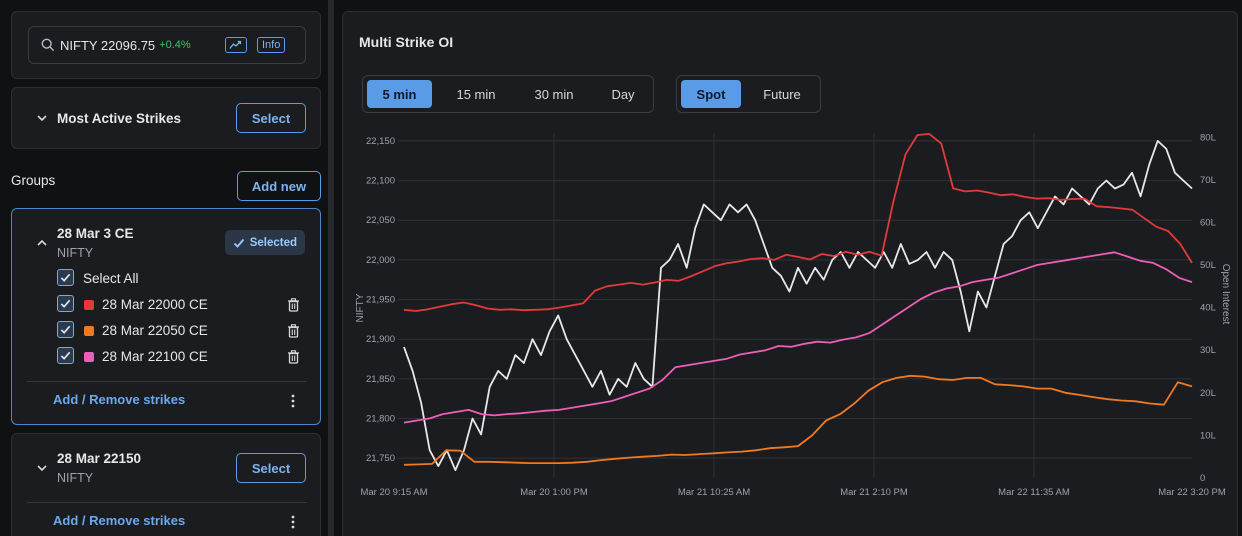 This screenshot has height=536, width=1242. What do you see at coordinates (399, 94) in the screenshot?
I see `interval-5min-button: 5 min` at bounding box center [399, 94].